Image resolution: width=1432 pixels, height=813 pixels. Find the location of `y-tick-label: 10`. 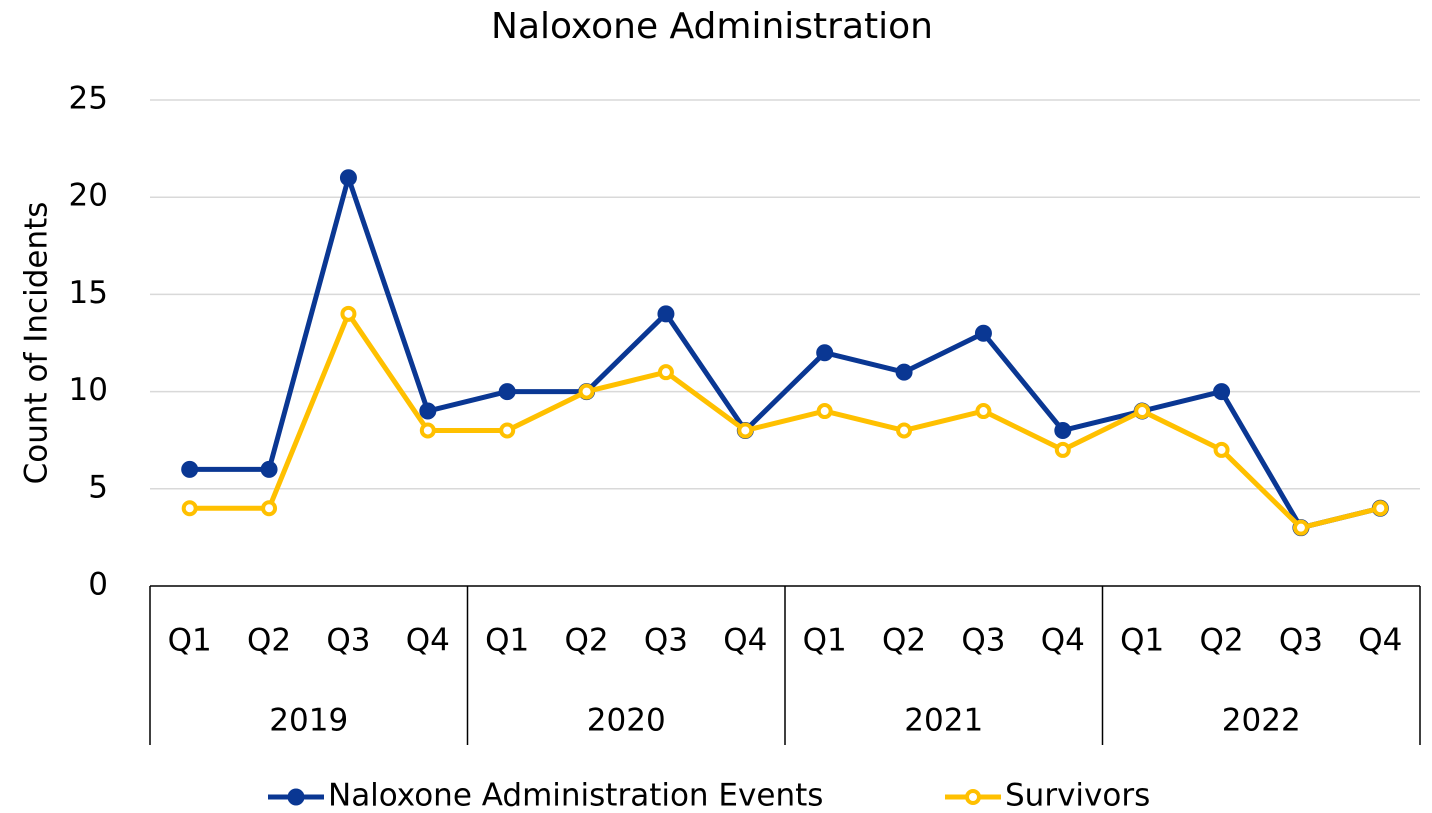

y-tick-label: 10 is located at coordinates (88, 390).